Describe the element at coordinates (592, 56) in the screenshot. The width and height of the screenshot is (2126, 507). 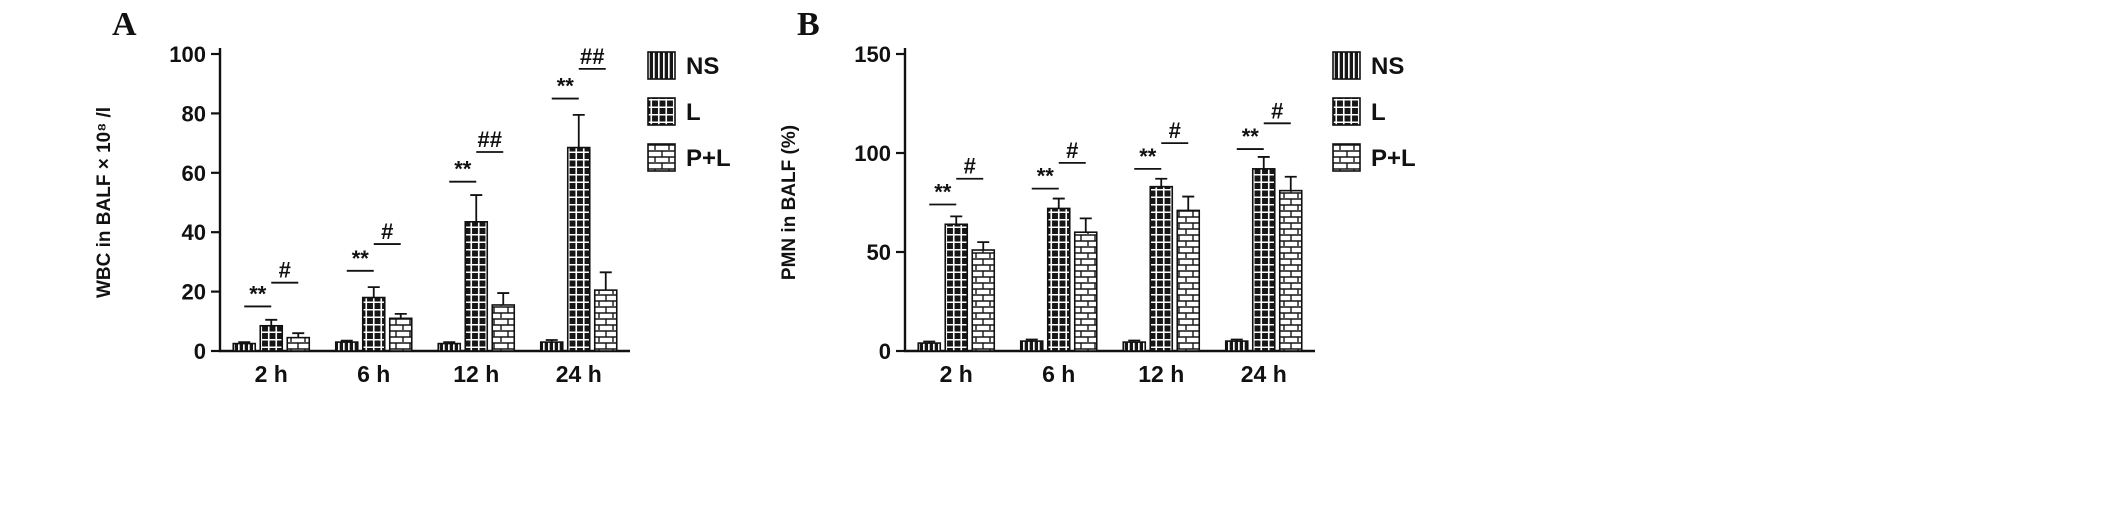
I see `significance-label: ##` at that location.